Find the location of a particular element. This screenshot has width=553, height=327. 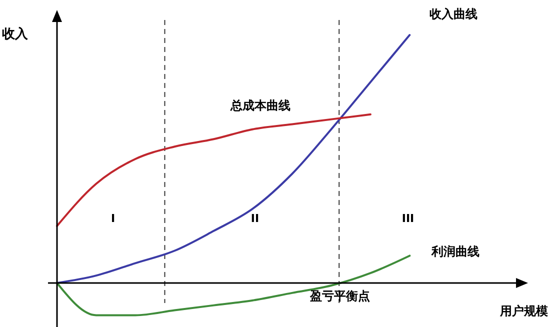

text: 收入曲线 is located at coordinates (454, 14).